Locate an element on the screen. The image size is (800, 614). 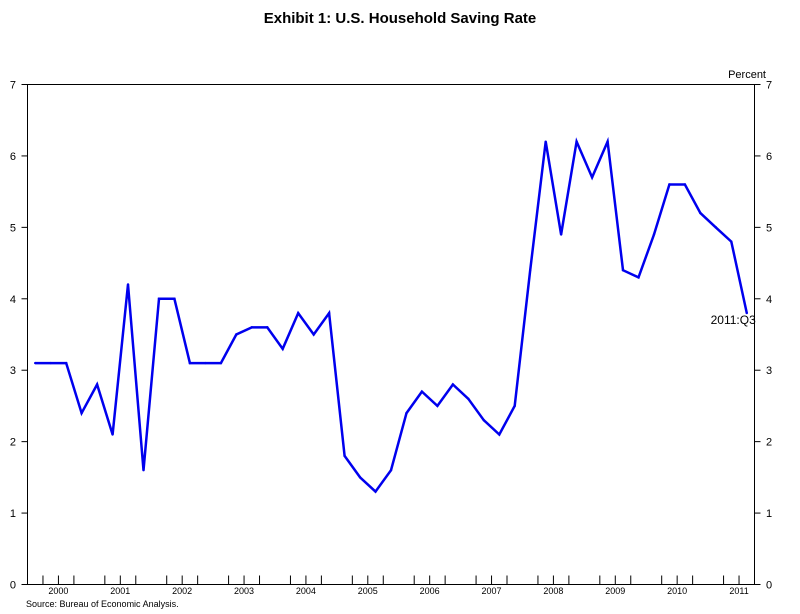
y-tick-label-left: 0 is located at coordinates (13, 586).